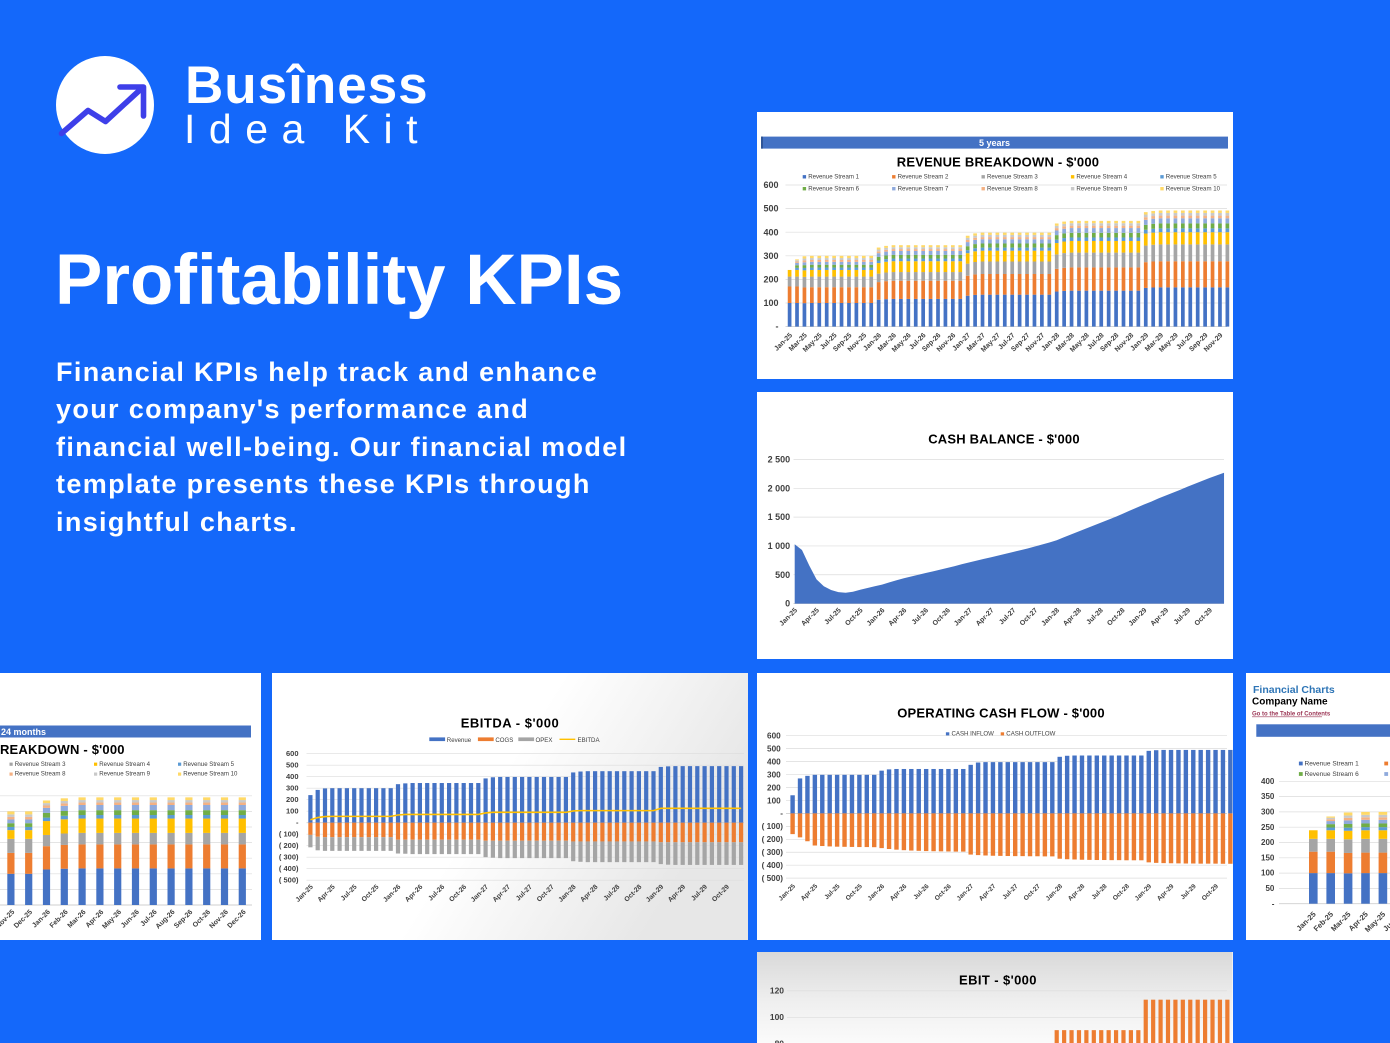 Image resolution: width=1390 pixels, height=1043 pixels. What do you see at coordinates (1294, 689) in the screenshot?
I see `svg-text: Financial Charts` at bounding box center [1294, 689].